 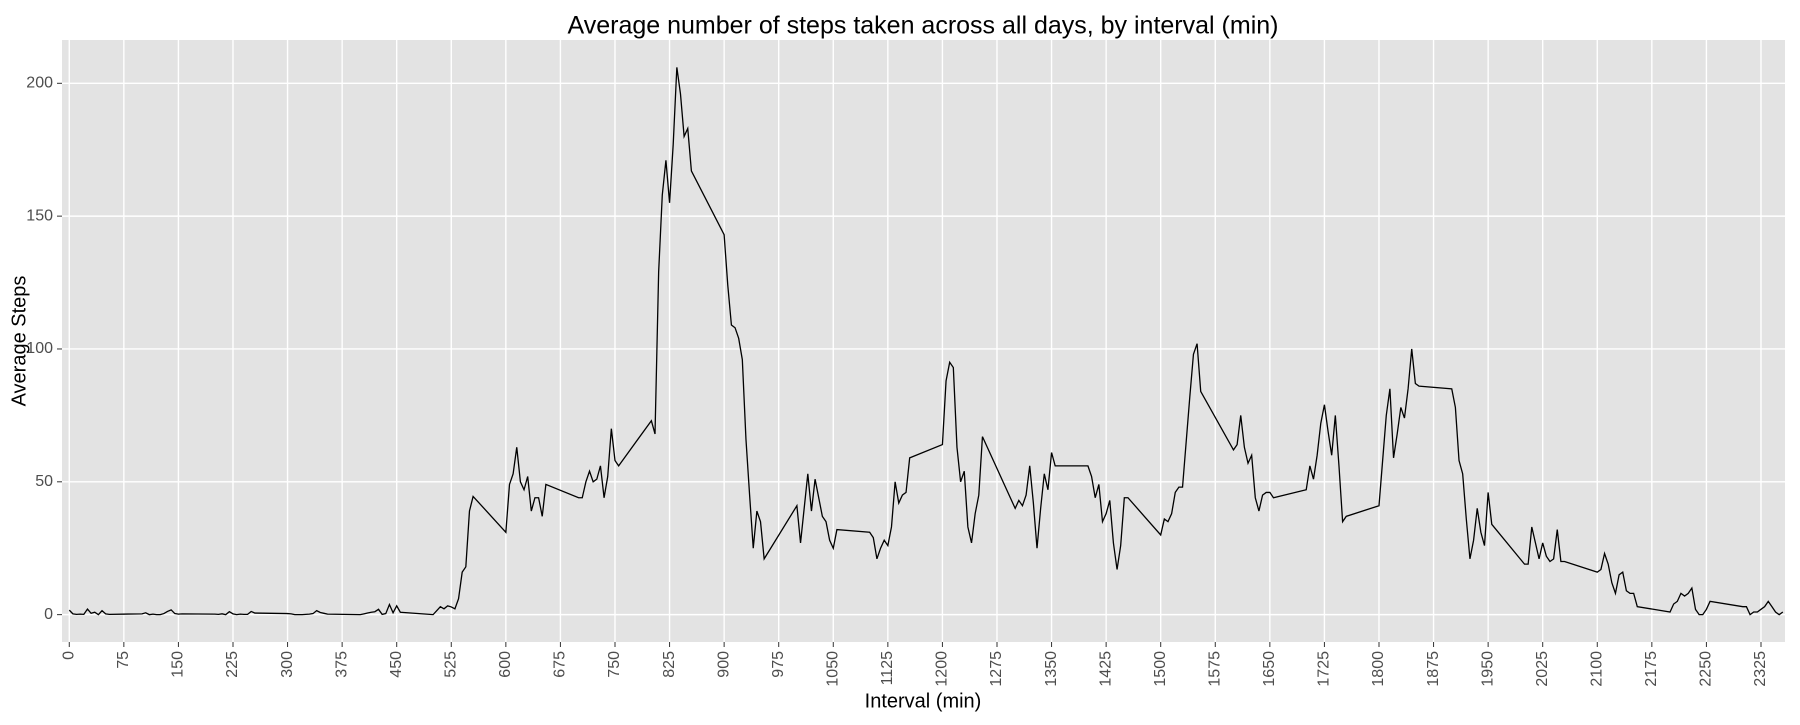 What do you see at coordinates (19, 341) in the screenshot?
I see `y-axis-title: Average Steps` at bounding box center [19, 341].